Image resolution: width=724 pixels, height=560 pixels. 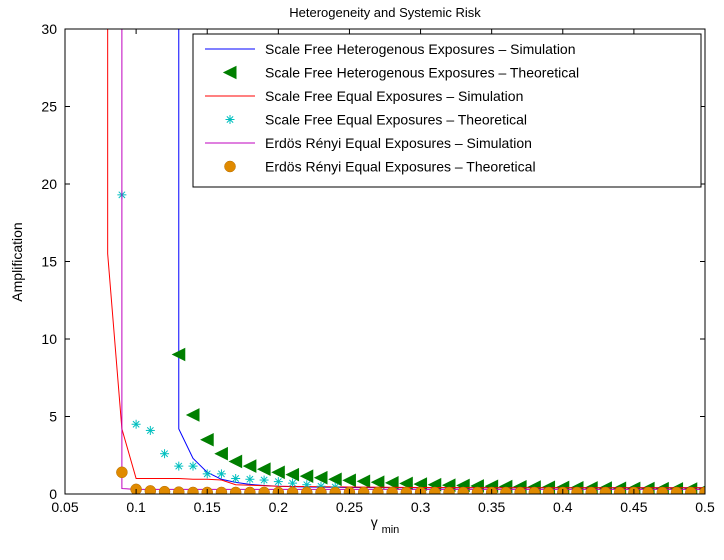 What do you see at coordinates (49, 262) in the screenshot?
I see `y-tick-label: 15` at bounding box center [49, 262].